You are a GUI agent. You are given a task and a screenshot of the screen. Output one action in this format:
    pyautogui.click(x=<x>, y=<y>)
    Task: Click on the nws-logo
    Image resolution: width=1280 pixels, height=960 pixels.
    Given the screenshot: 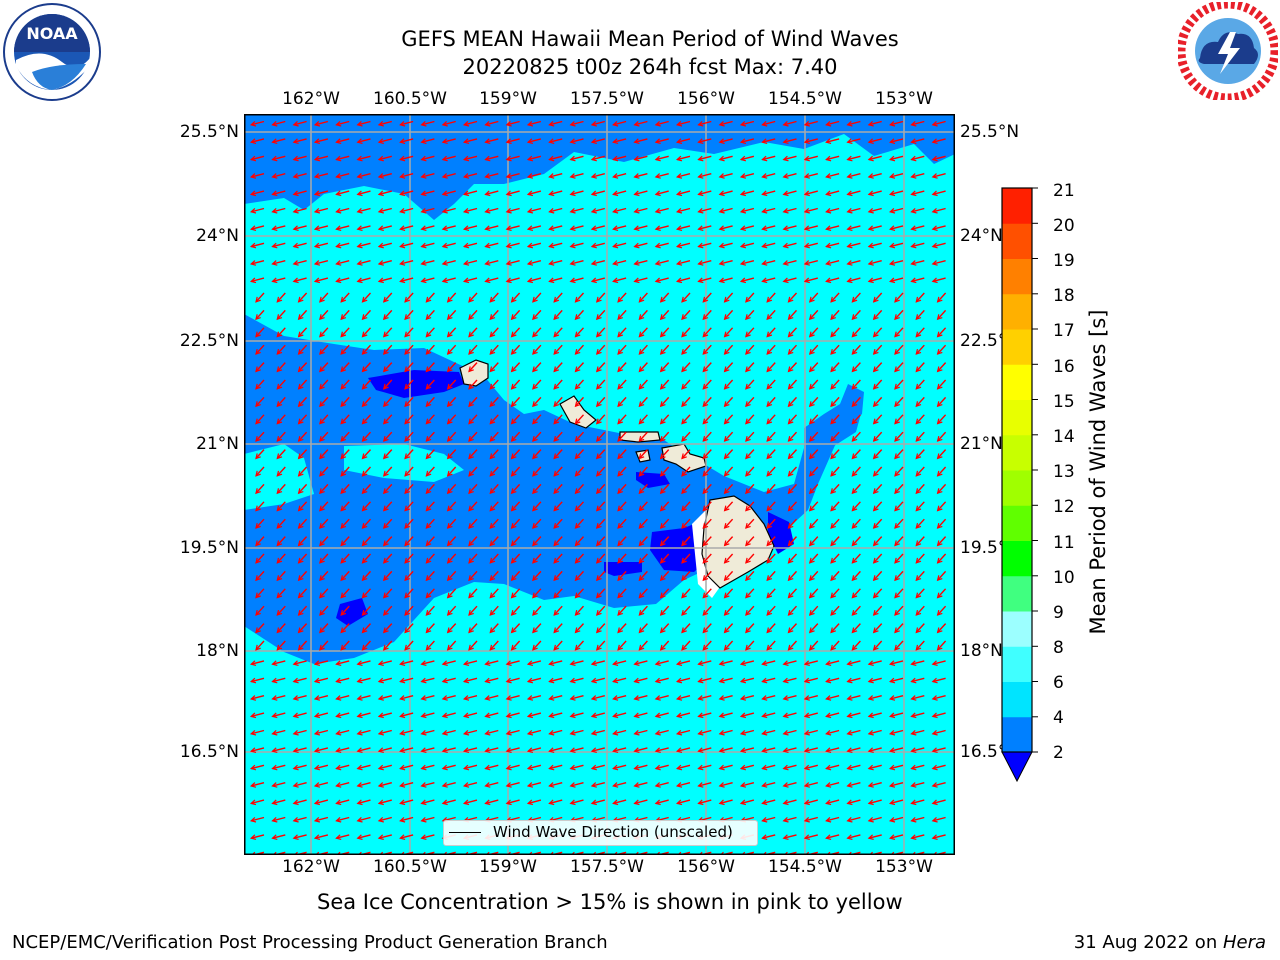 What is the action you would take?
    pyautogui.click(x=1228, y=51)
    